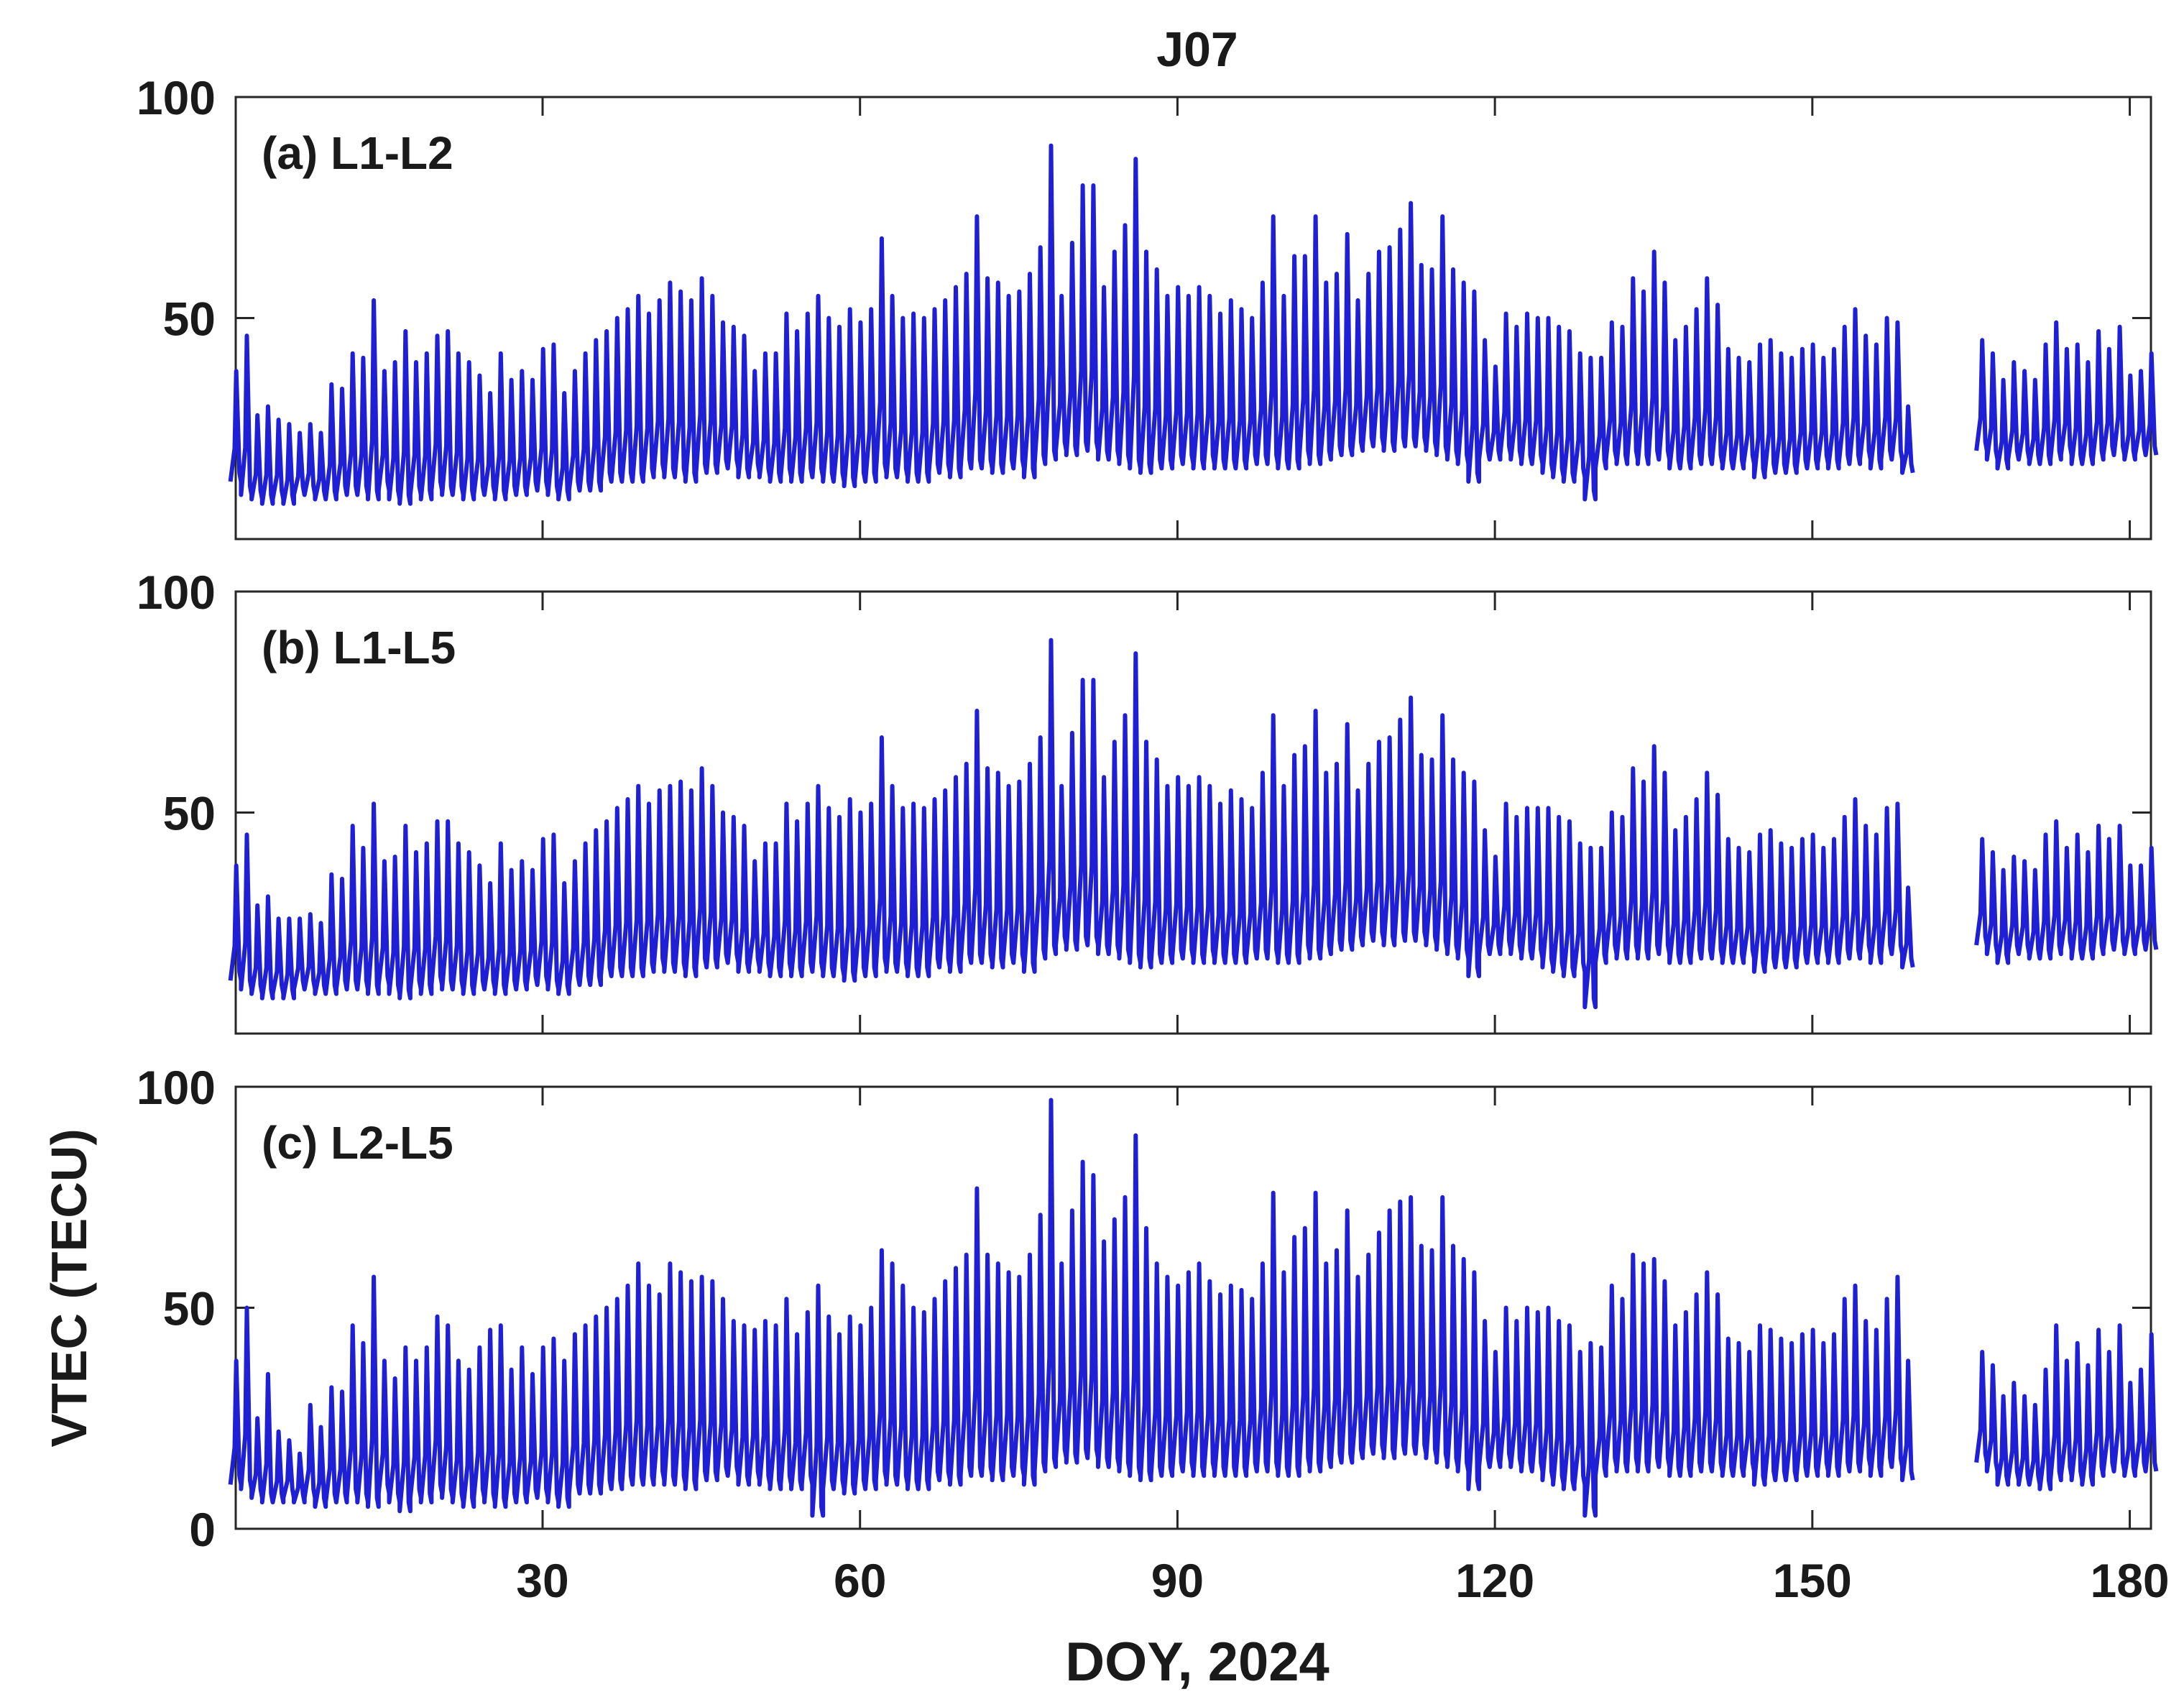  Describe the element at coordinates (1197, 1662) in the screenshot. I see `x-axis-label: DOY, 2024` at that location.